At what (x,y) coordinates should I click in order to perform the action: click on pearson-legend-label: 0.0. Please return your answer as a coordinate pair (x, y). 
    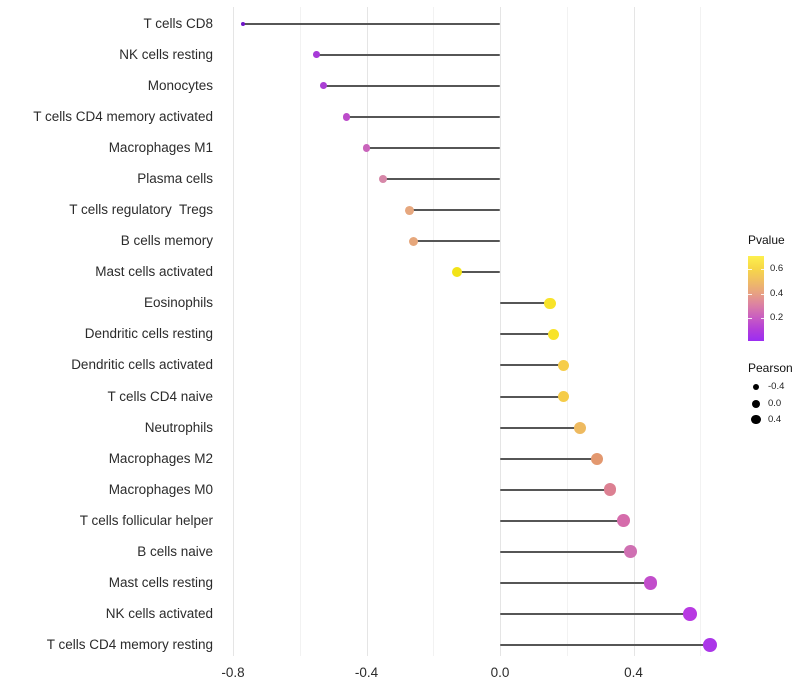
    Looking at the image, I should click on (775, 403).